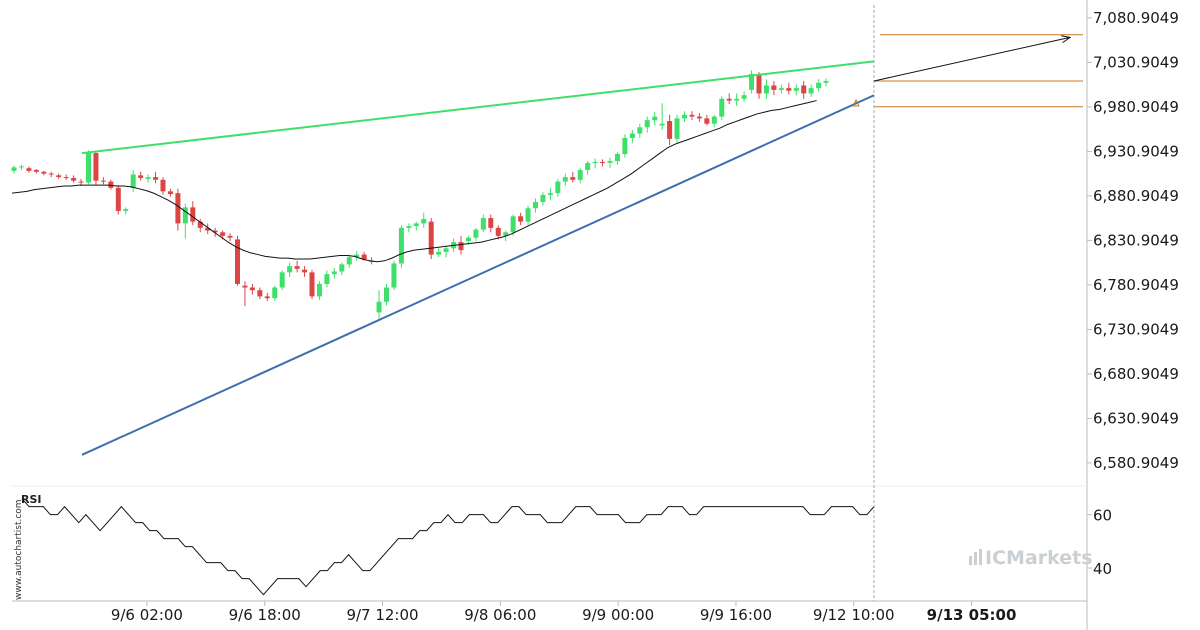 The height and width of the screenshot is (630, 1200). Describe the element at coordinates (1136, 329) in the screenshot. I see `y-tick-label: 6,730.9049` at that location.